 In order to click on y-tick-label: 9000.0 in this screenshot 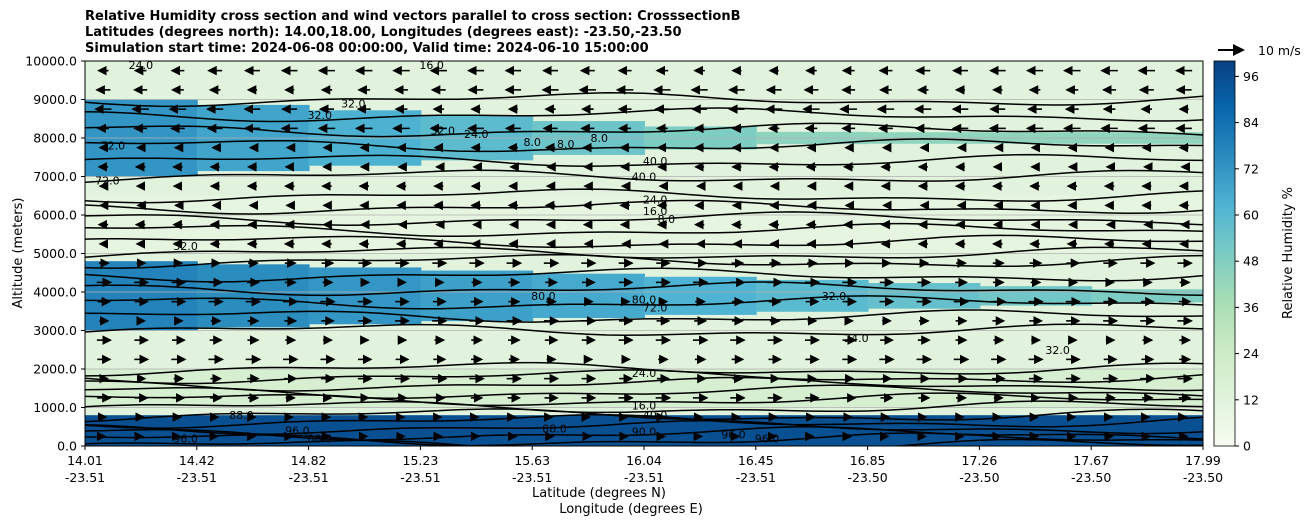, I will do `click(55, 99)`.